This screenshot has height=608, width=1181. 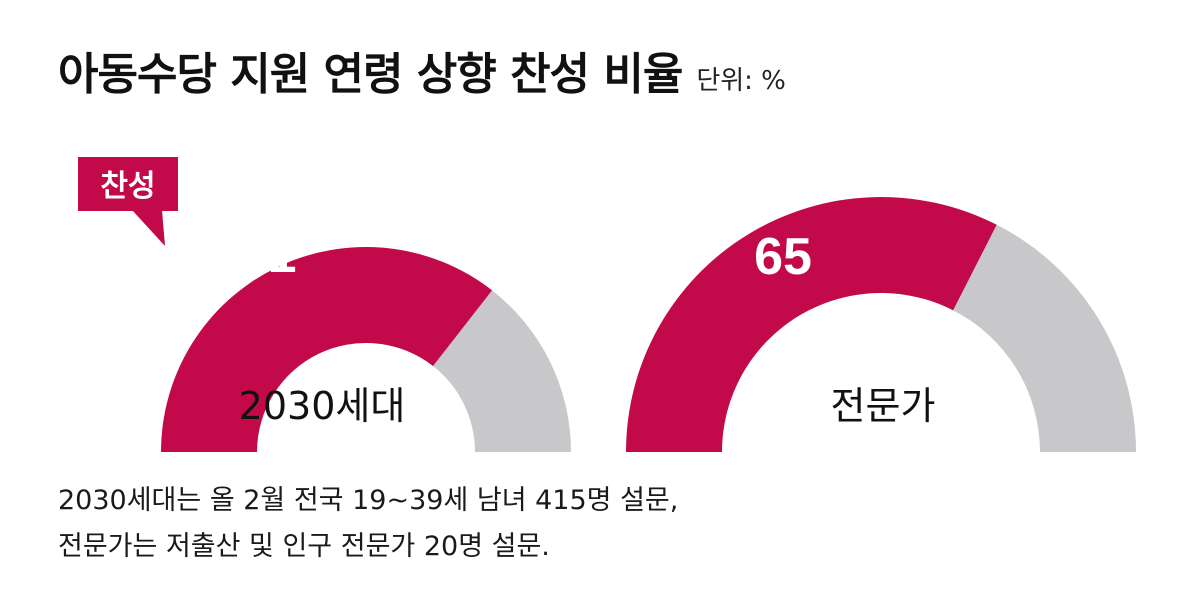 I want to click on footnote-line-1: 2030세대는 올 2월 전국 19~39세 남녀 415명 설문,, so click(x=368, y=500).